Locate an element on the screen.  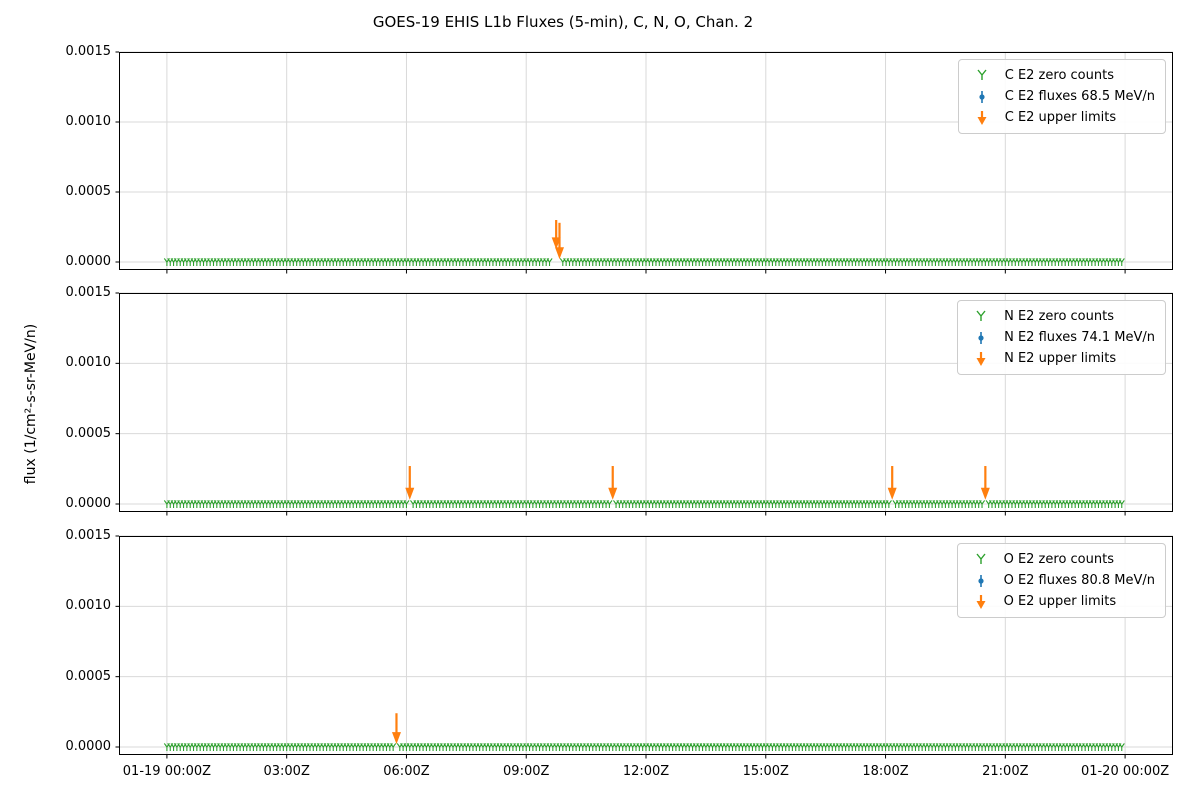
legend-label: O E2 zero counts is located at coordinates (1058, 559).